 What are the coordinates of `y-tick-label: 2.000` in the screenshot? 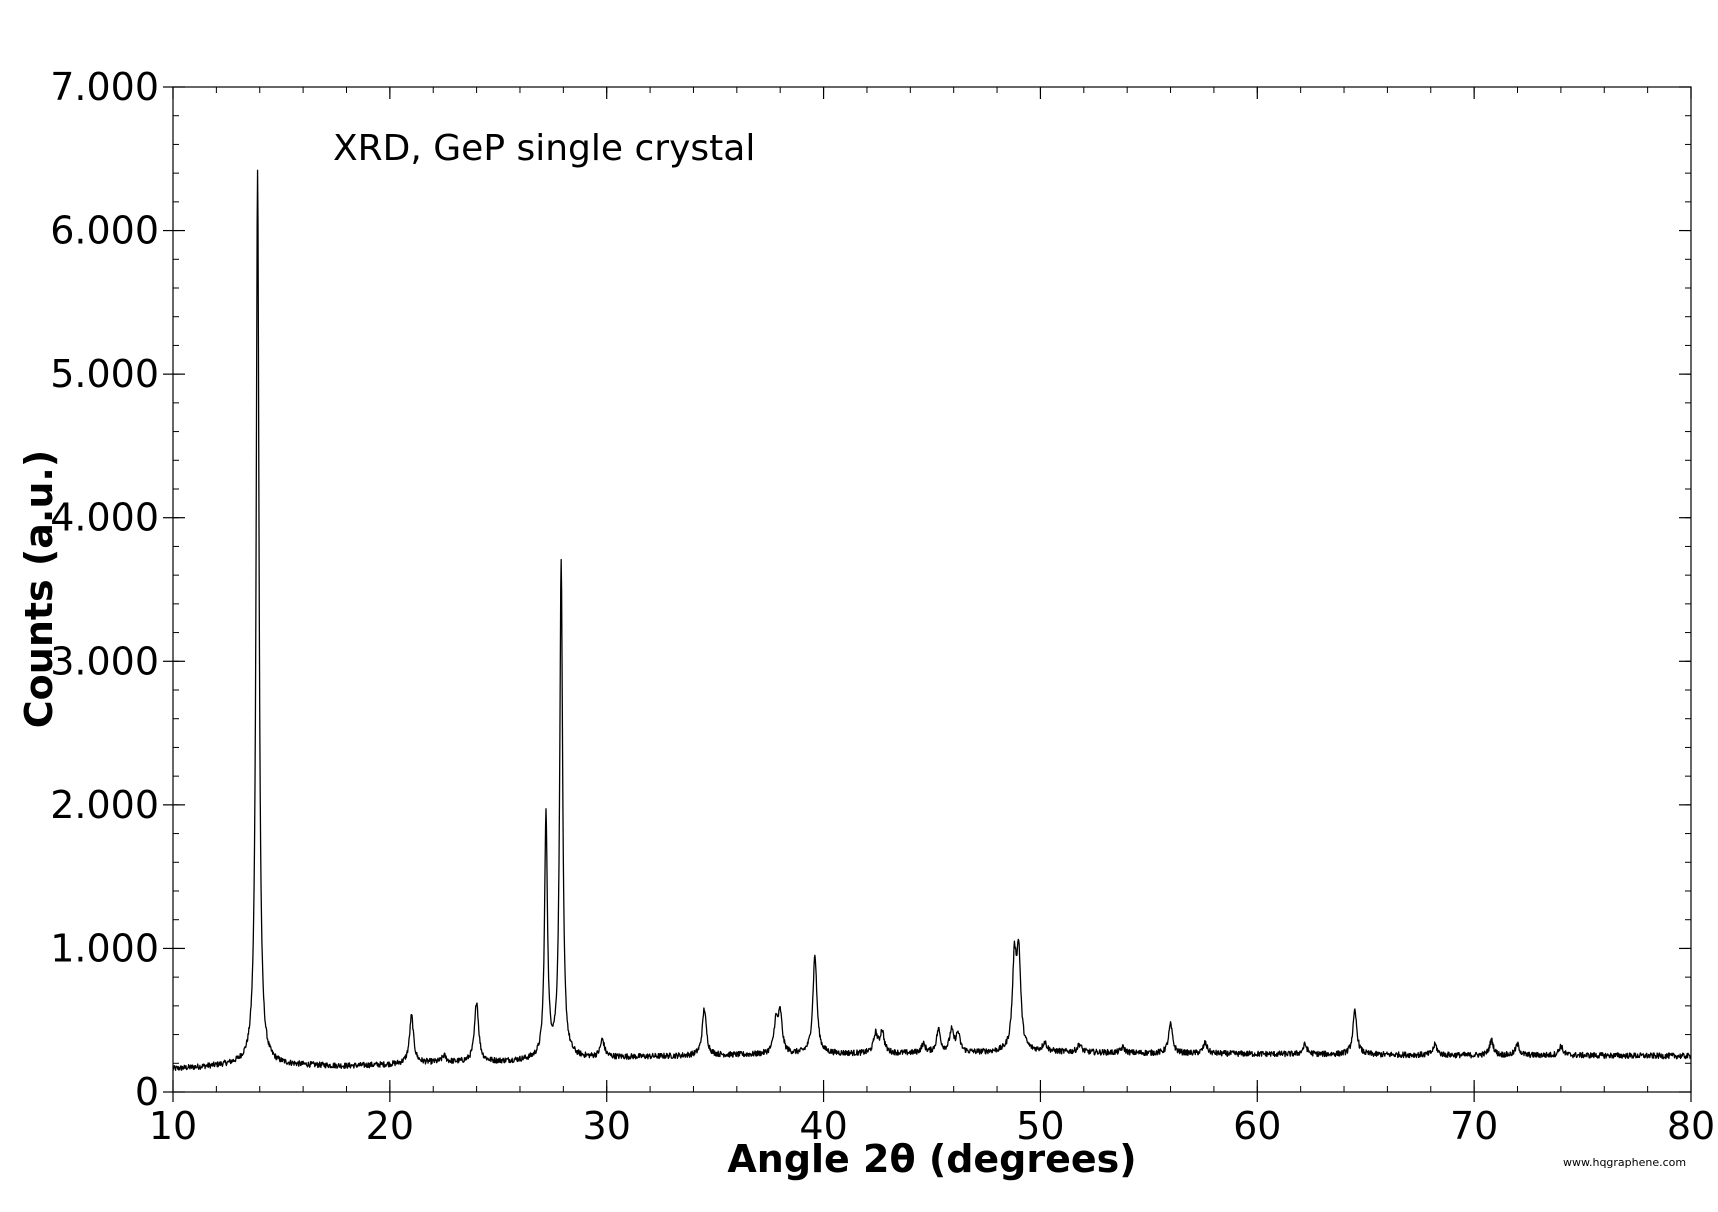 It's located at (104, 805).